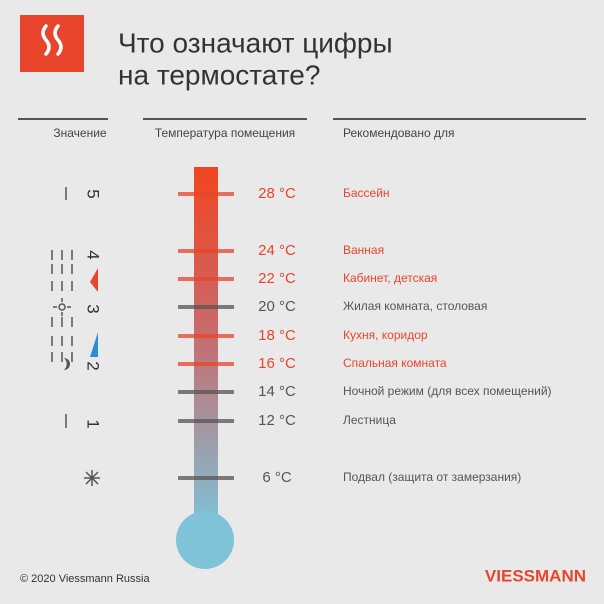 Image resolution: width=604 pixels, height=604 pixels. I want to click on temperature: 28 °C, so click(277, 193).